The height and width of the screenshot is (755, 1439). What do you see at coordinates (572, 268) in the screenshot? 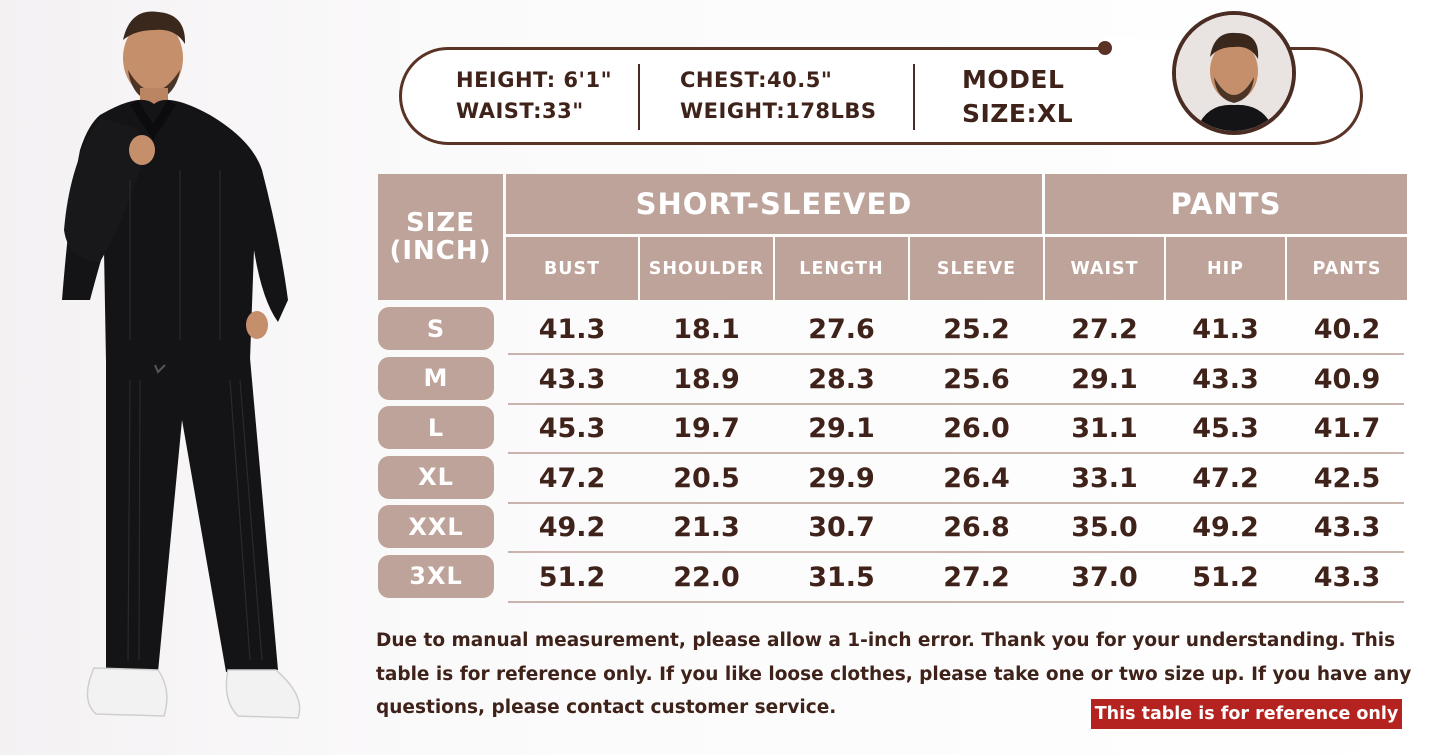
I see `column-header-bust: BUST` at bounding box center [572, 268].